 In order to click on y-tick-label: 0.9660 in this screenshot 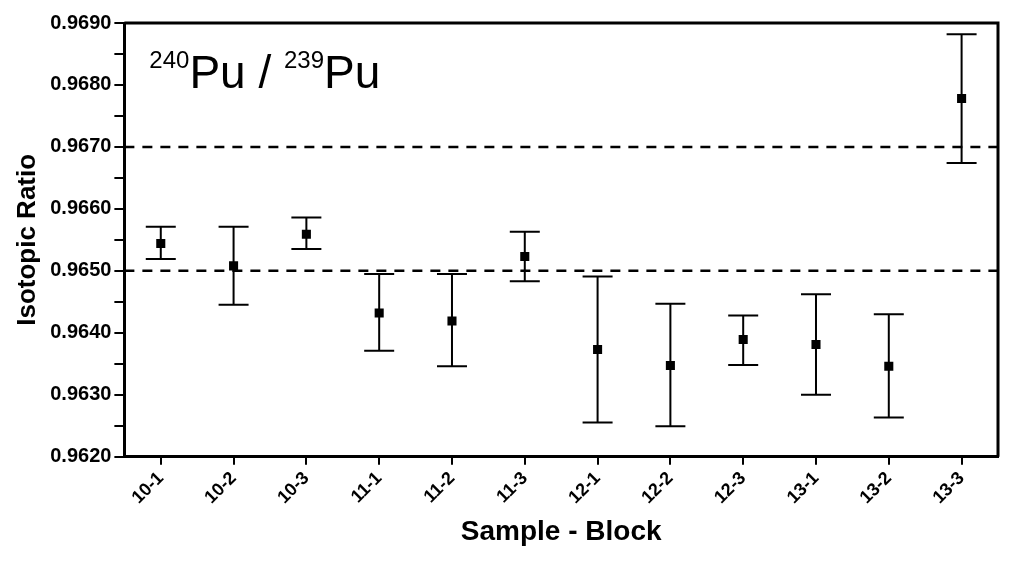, I will do `click(81, 207)`.